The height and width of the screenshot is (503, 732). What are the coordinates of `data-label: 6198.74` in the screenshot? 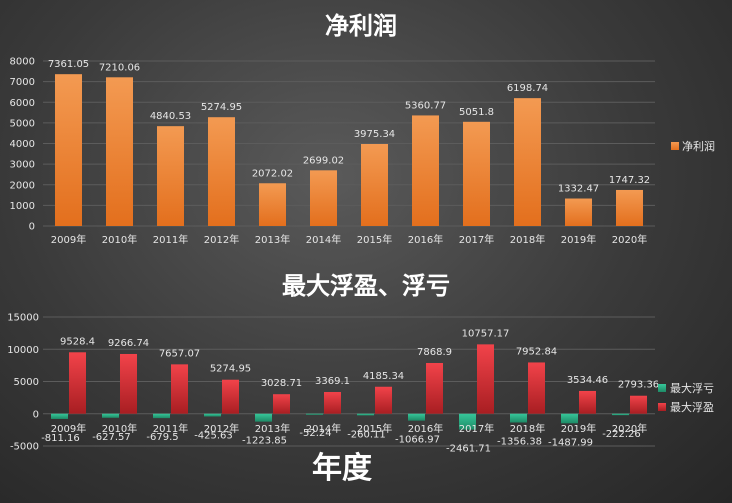 It's located at (527, 88).